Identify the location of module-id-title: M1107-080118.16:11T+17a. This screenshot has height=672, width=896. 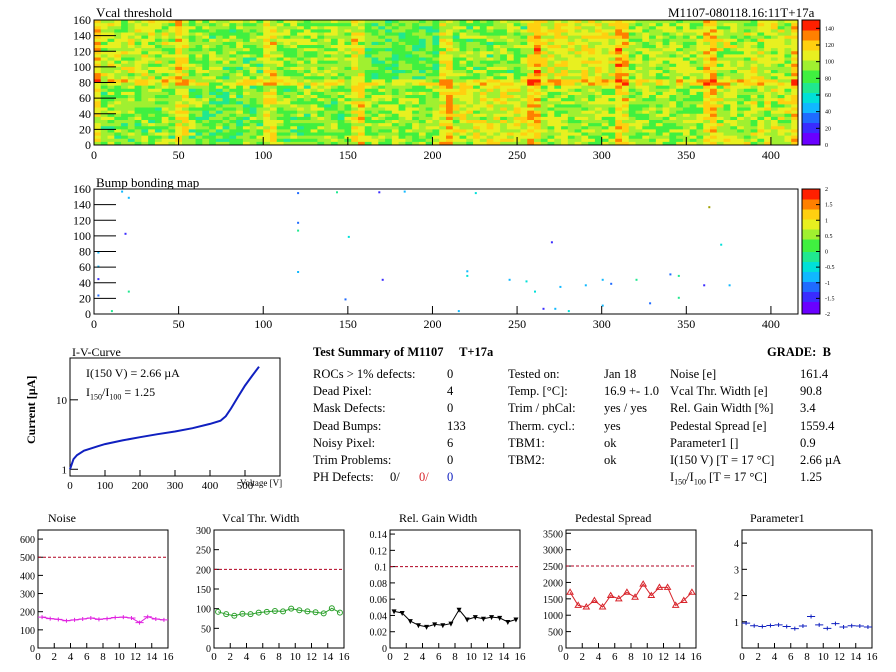
(741, 12).